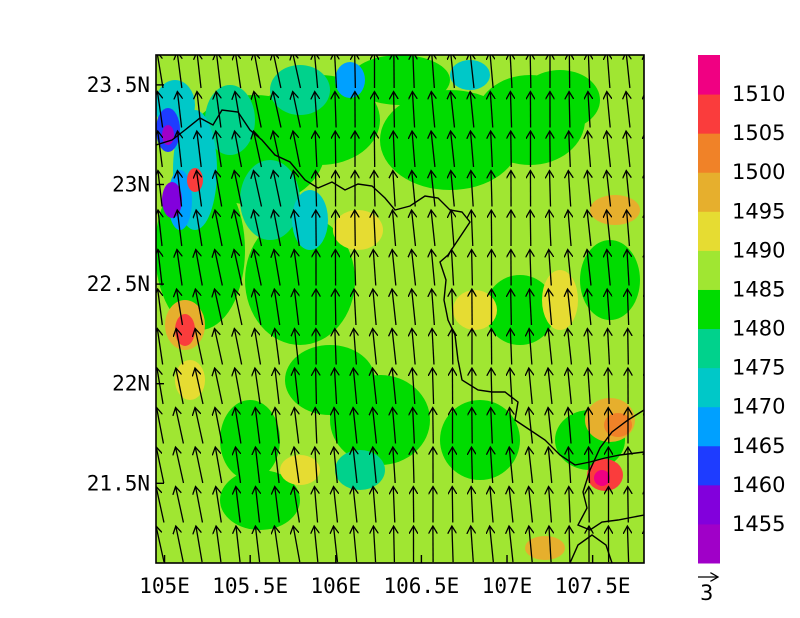  I want to click on colorbar-level-label: 1510, so click(758, 94).